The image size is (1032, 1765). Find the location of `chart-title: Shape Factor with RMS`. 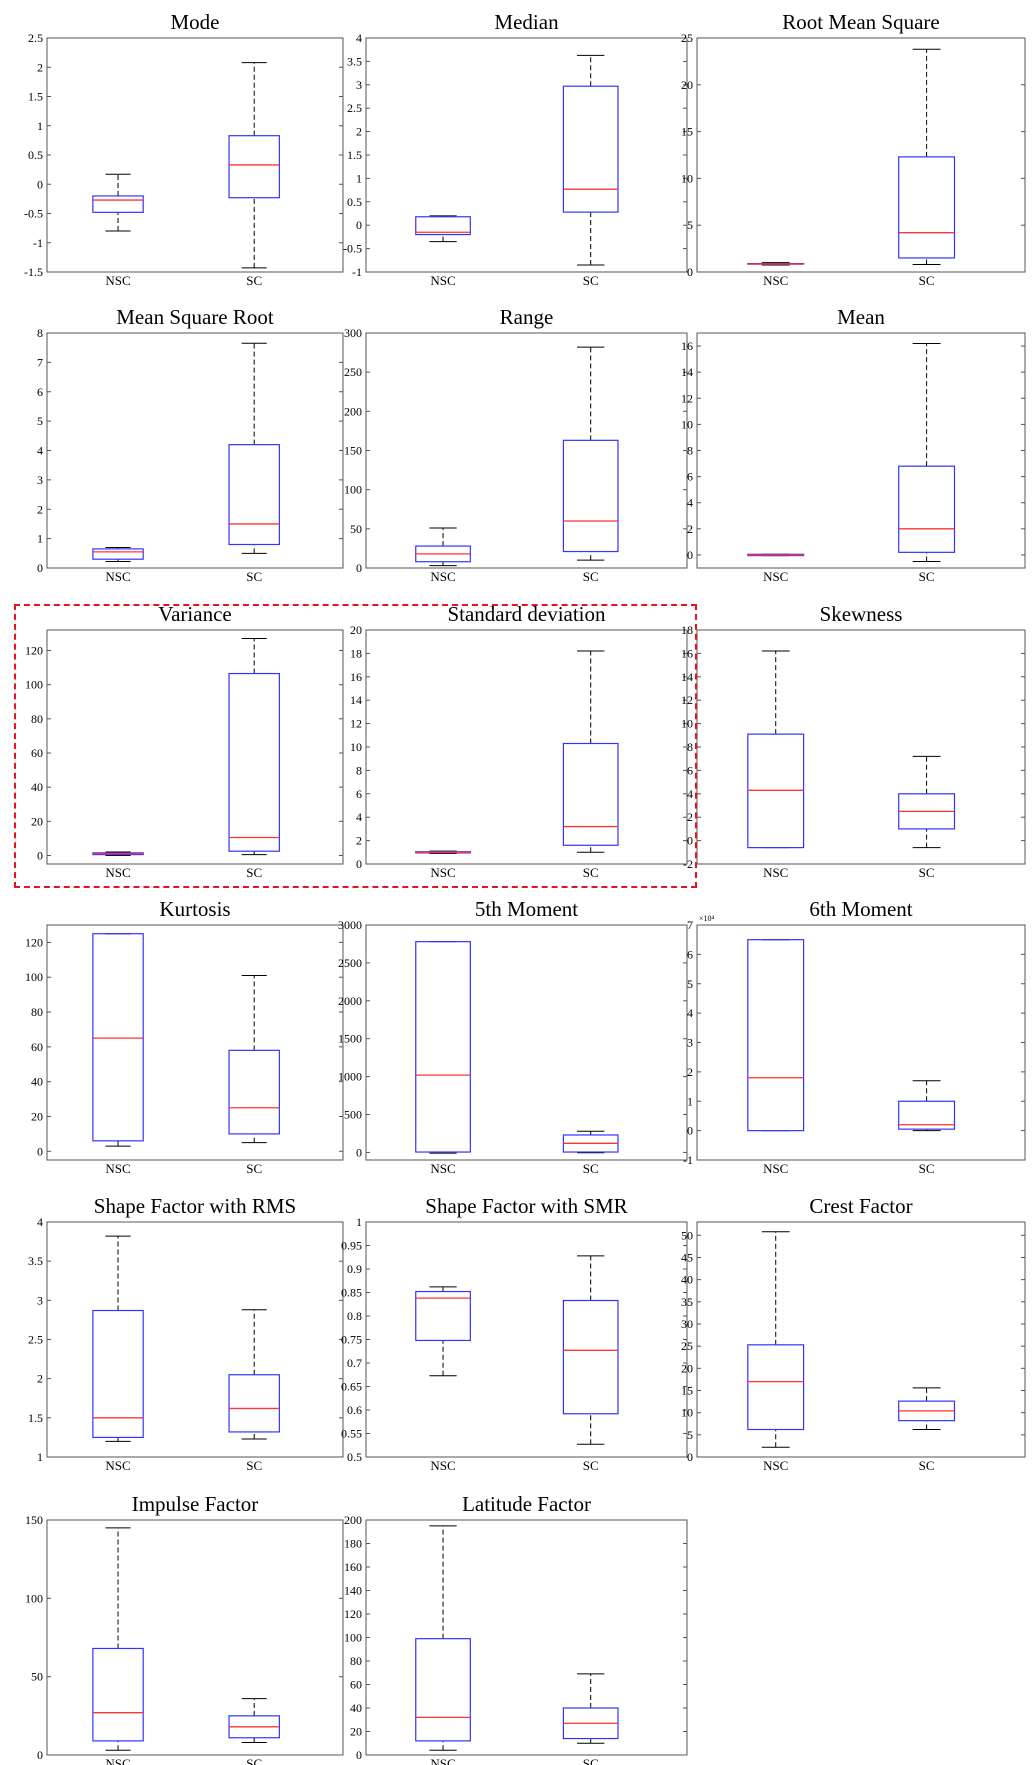

chart-title: Shape Factor with RMS is located at coordinates (195, 1206).